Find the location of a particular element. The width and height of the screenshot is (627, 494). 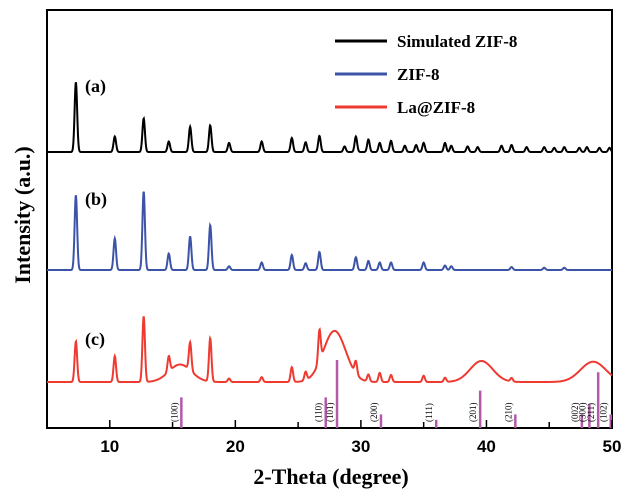

reference-label-3: (200) is located at coordinates (374, 413).